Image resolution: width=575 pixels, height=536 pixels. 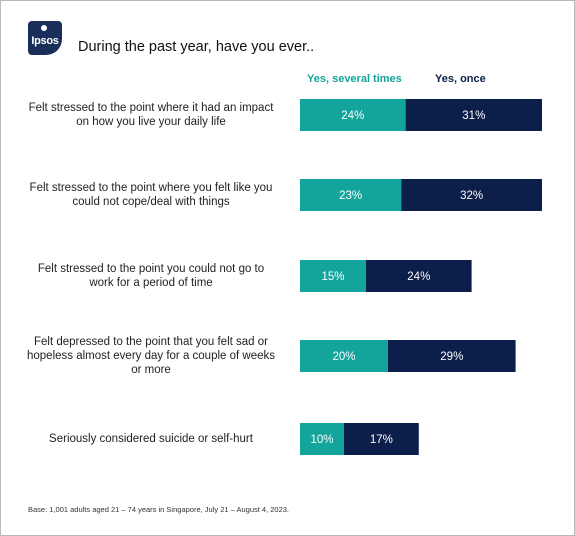 I want to click on category-label-line: could not cope/deal with things, so click(x=151, y=202).